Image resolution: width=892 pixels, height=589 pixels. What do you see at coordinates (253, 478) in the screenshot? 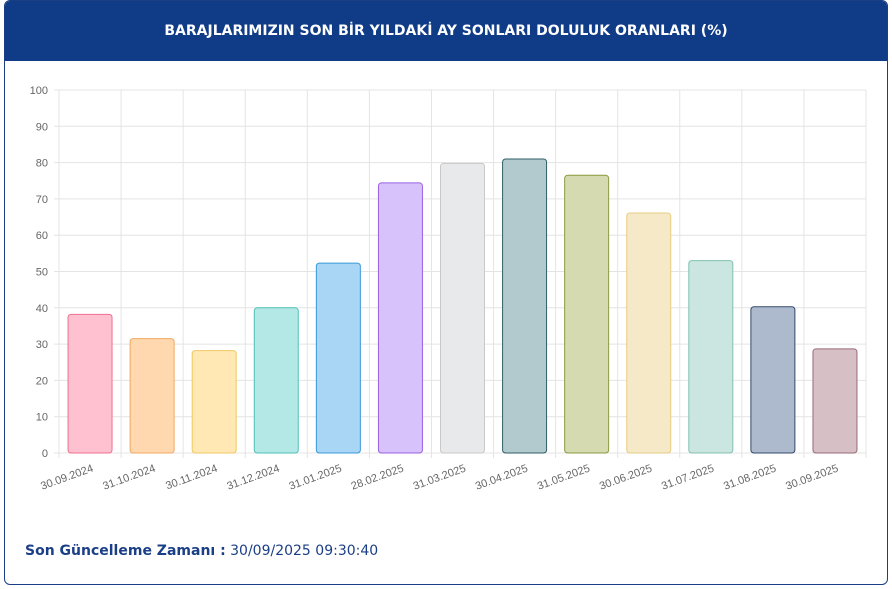
I see `x-tick-label: 31.12.2024` at bounding box center [253, 478].